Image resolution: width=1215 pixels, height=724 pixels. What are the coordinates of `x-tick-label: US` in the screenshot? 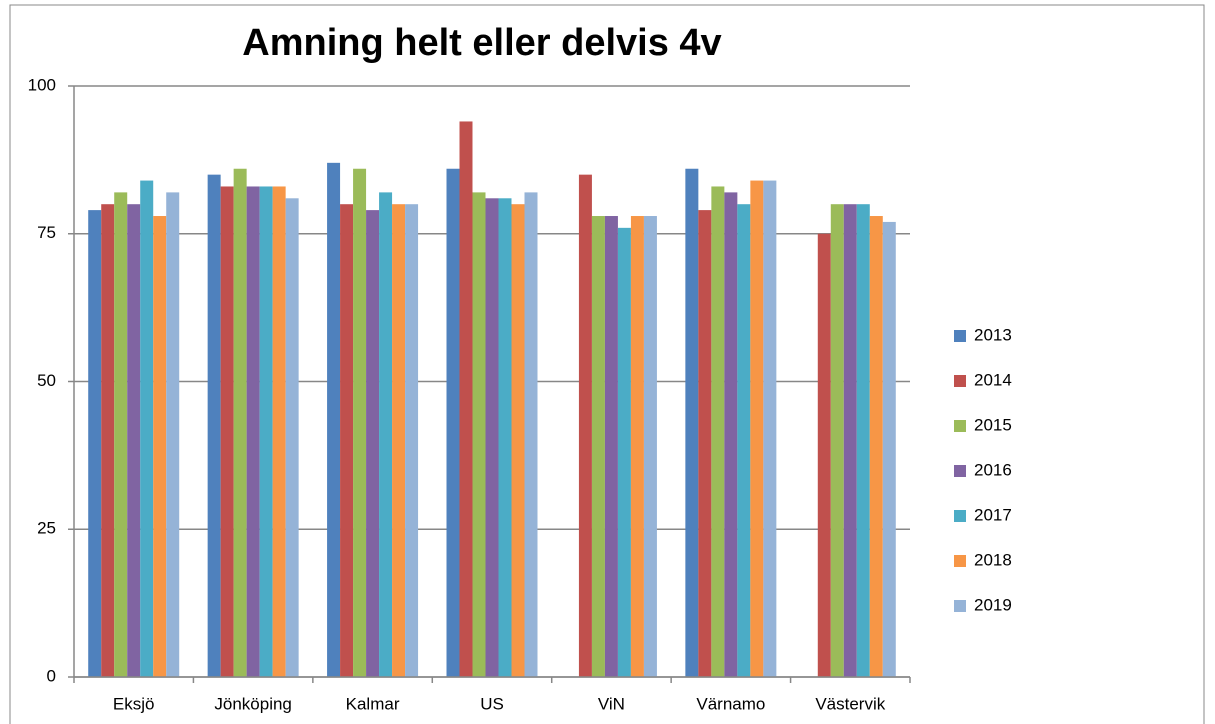 It's located at (492, 703).